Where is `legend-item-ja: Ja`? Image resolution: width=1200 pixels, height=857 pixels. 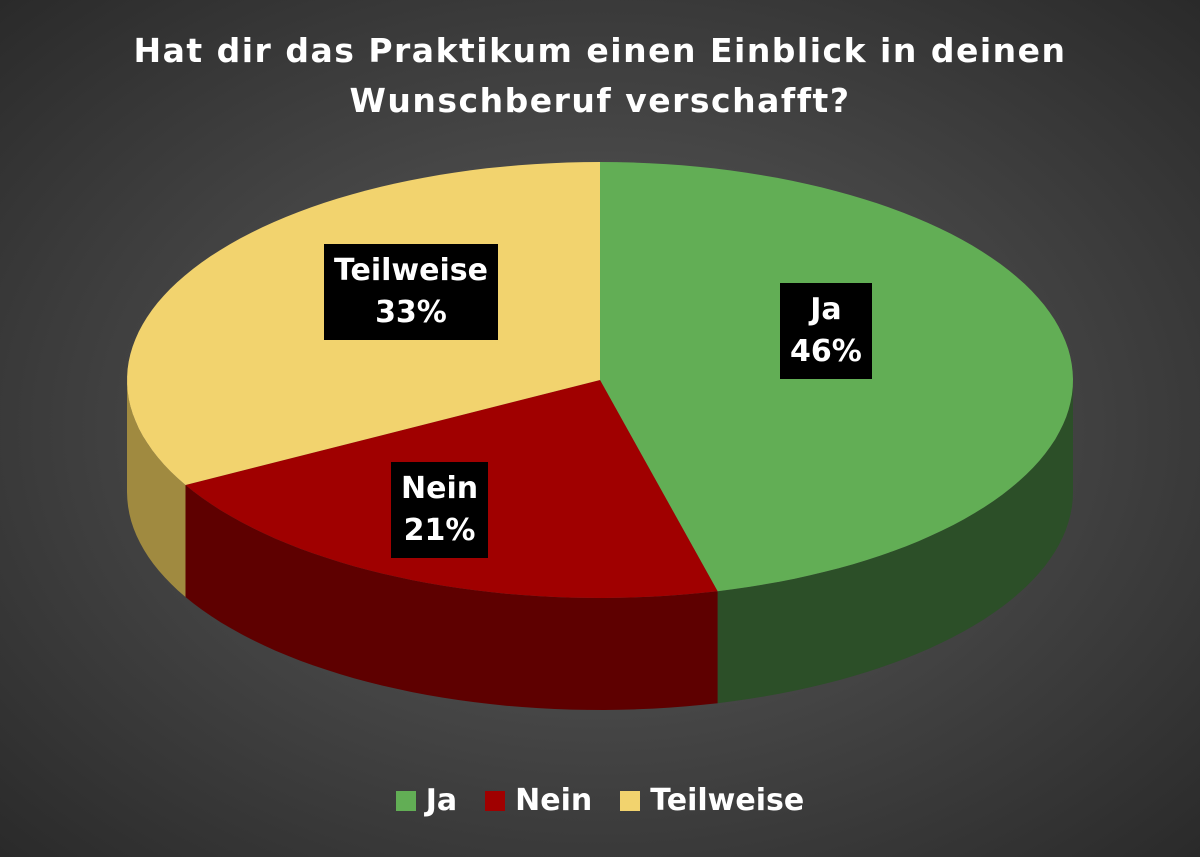 legend-item-ja: Ja is located at coordinates (426, 800).